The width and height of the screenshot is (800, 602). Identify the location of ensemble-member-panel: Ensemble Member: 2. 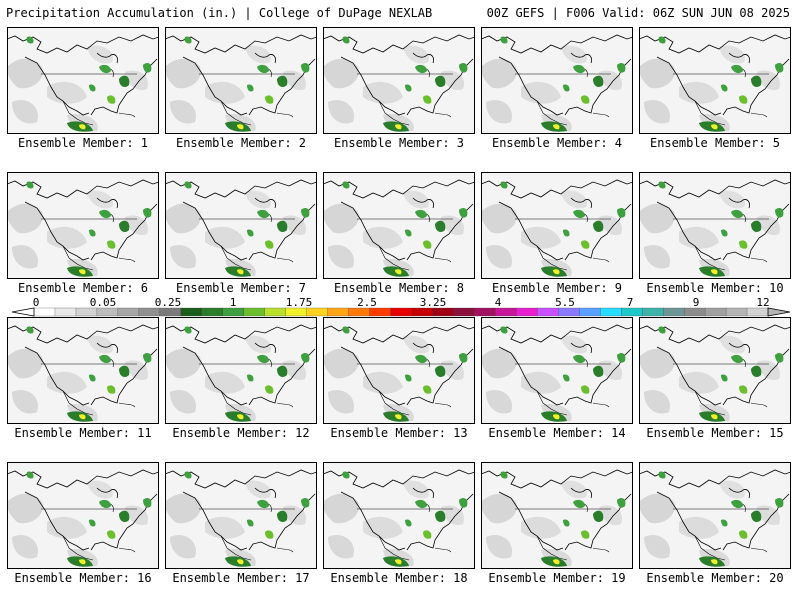
(241, 97).